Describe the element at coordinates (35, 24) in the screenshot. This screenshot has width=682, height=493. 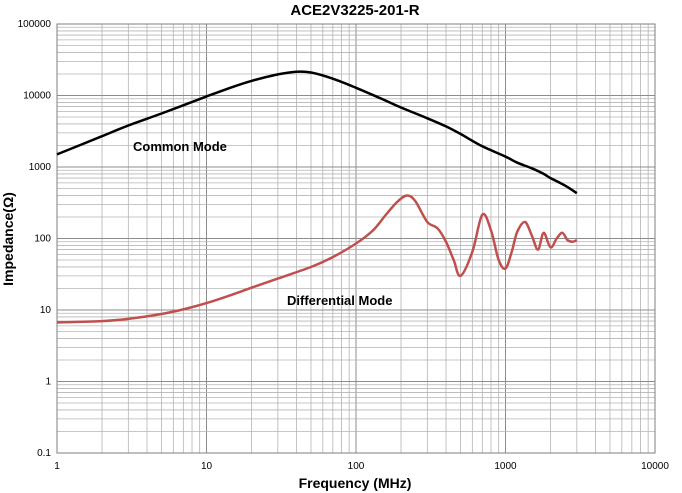
I see `y-tick-label: 100000` at that location.